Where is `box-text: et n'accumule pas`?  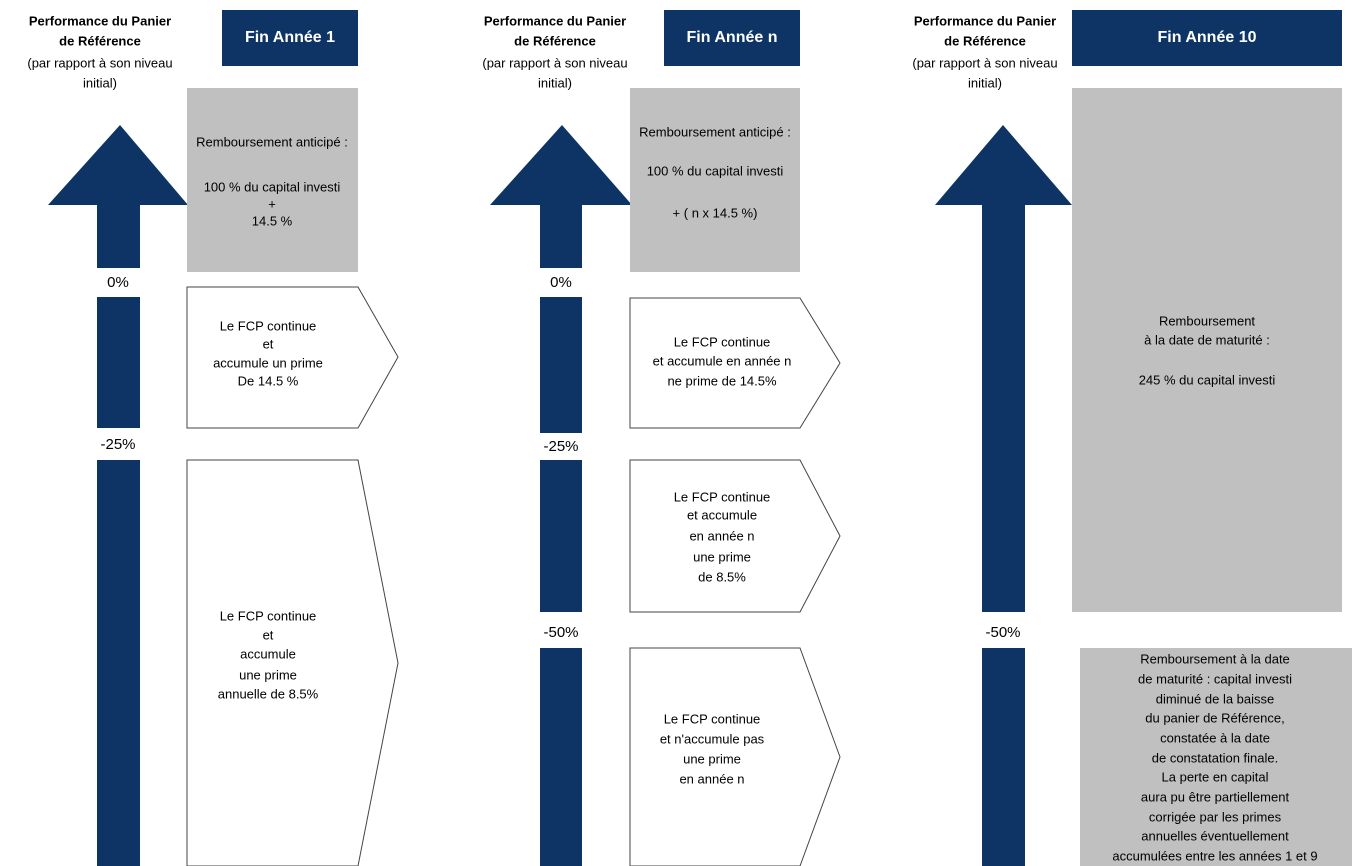 box-text: et n'accumule pas is located at coordinates (712, 738).